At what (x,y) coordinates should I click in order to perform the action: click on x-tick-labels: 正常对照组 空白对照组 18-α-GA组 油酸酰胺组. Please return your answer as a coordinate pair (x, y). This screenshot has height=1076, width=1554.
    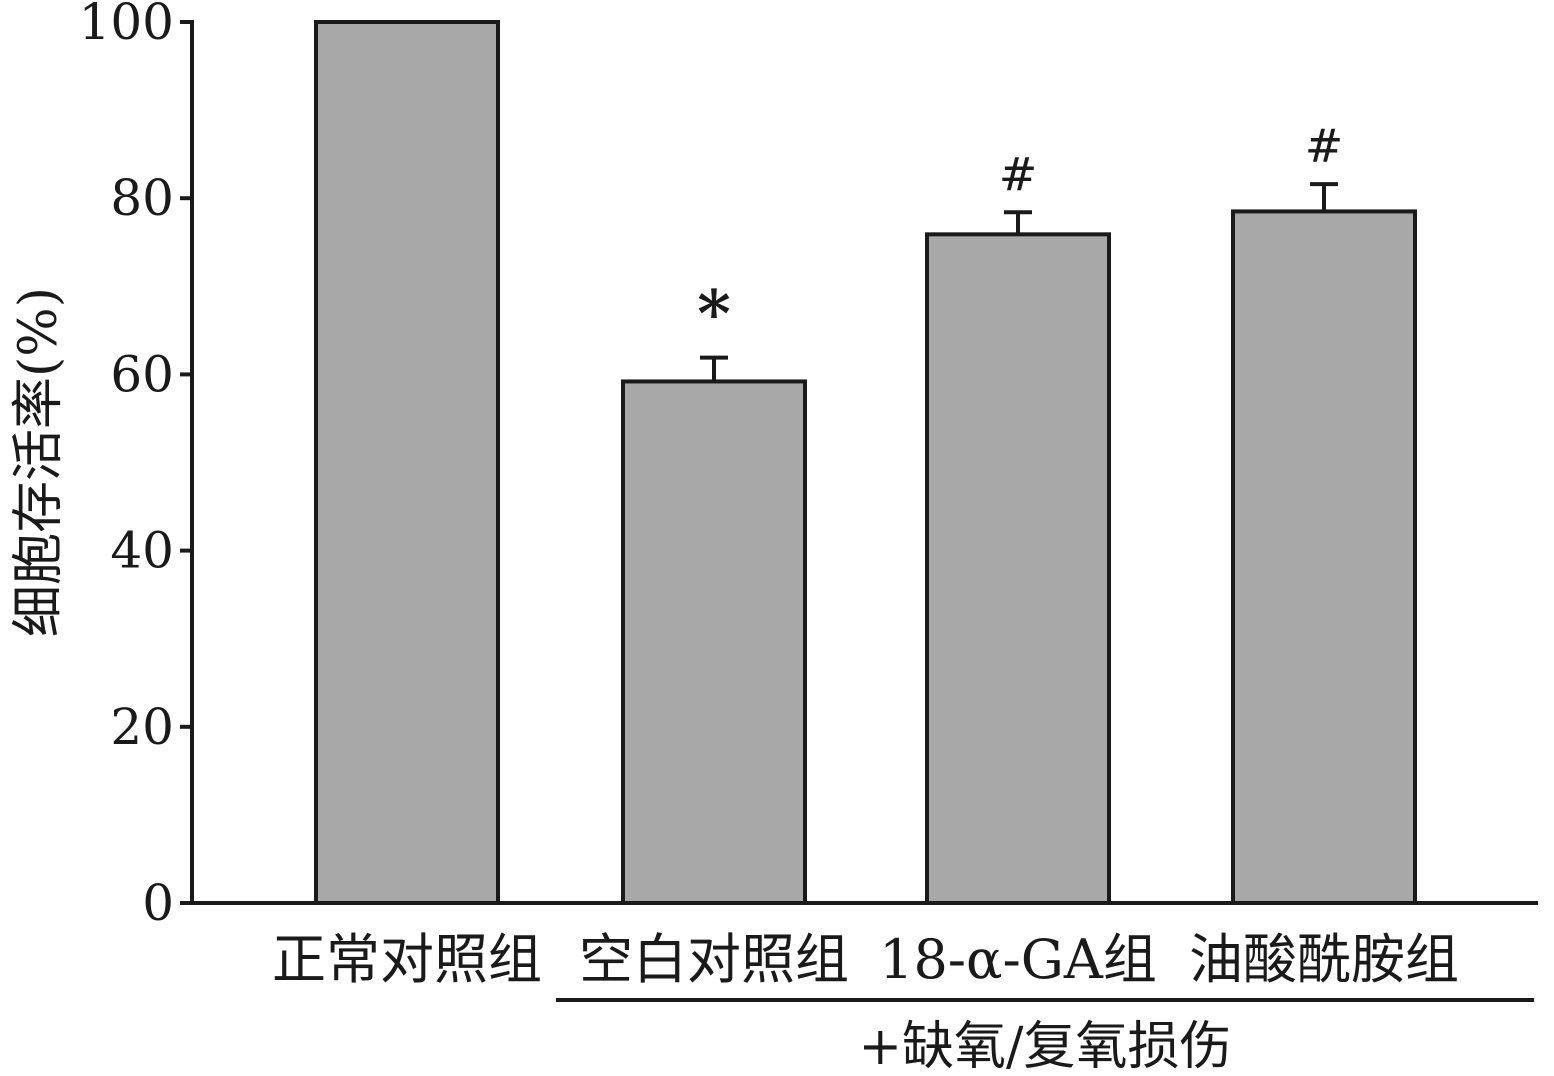
    Looking at the image, I should click on (865, 959).